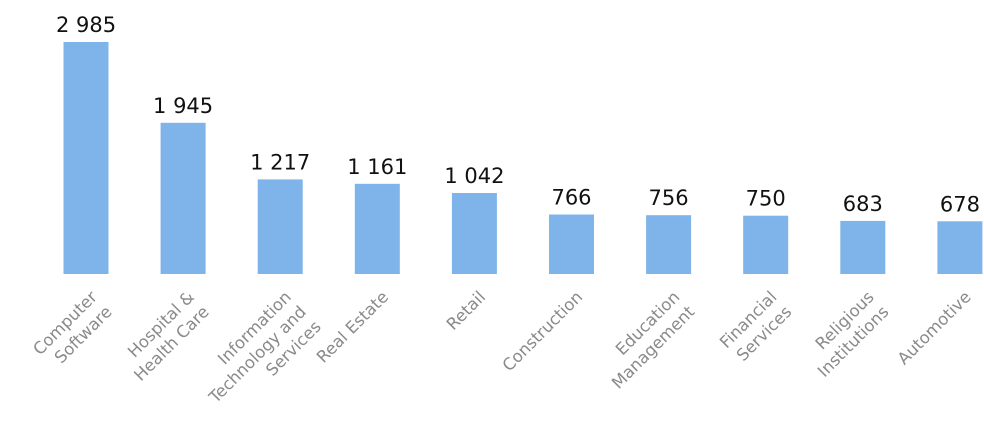  What do you see at coordinates (377, 228) in the screenshot?
I see `bar-real-estate` at bounding box center [377, 228].